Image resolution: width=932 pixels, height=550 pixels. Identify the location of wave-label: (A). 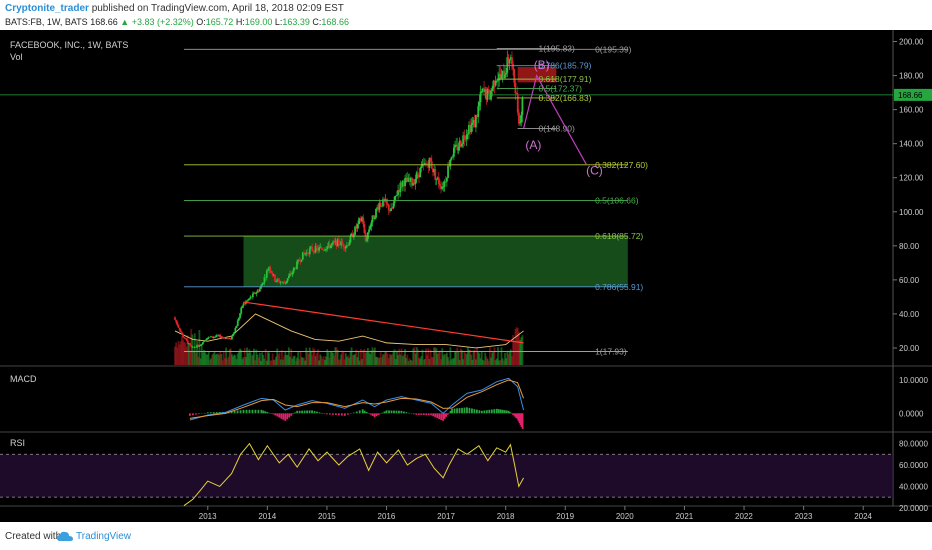
(533, 145).